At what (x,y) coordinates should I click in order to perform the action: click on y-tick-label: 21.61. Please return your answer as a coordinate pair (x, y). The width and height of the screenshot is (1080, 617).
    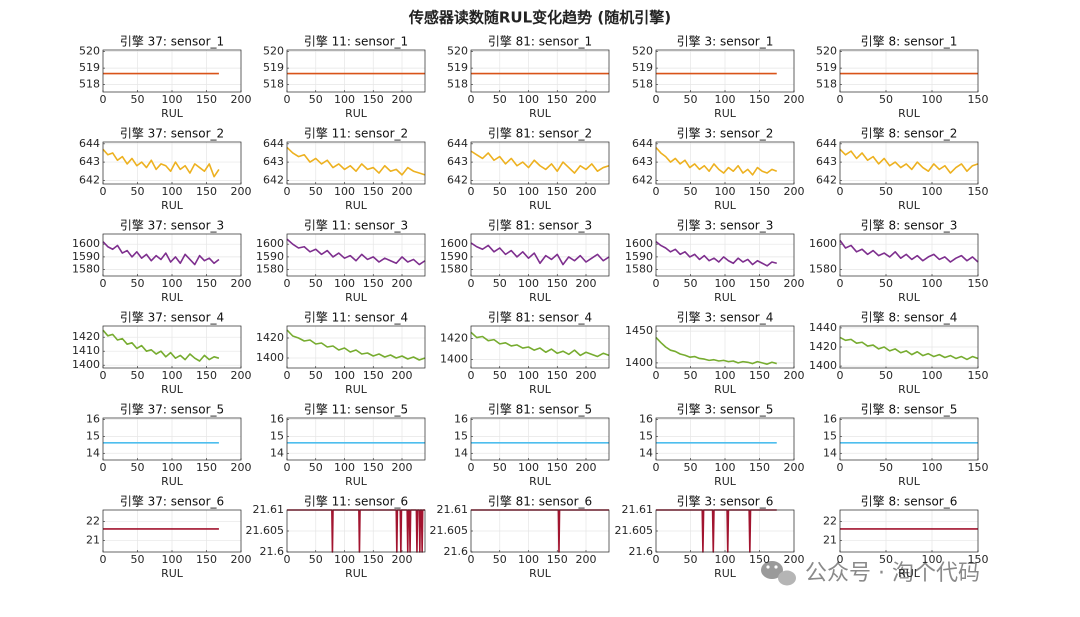
    Looking at the image, I should click on (269, 509).